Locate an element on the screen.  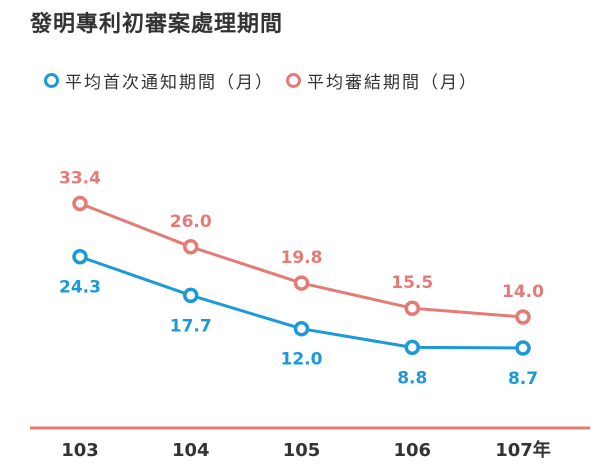
x-tick-label-104: 104 is located at coordinates (191, 450).